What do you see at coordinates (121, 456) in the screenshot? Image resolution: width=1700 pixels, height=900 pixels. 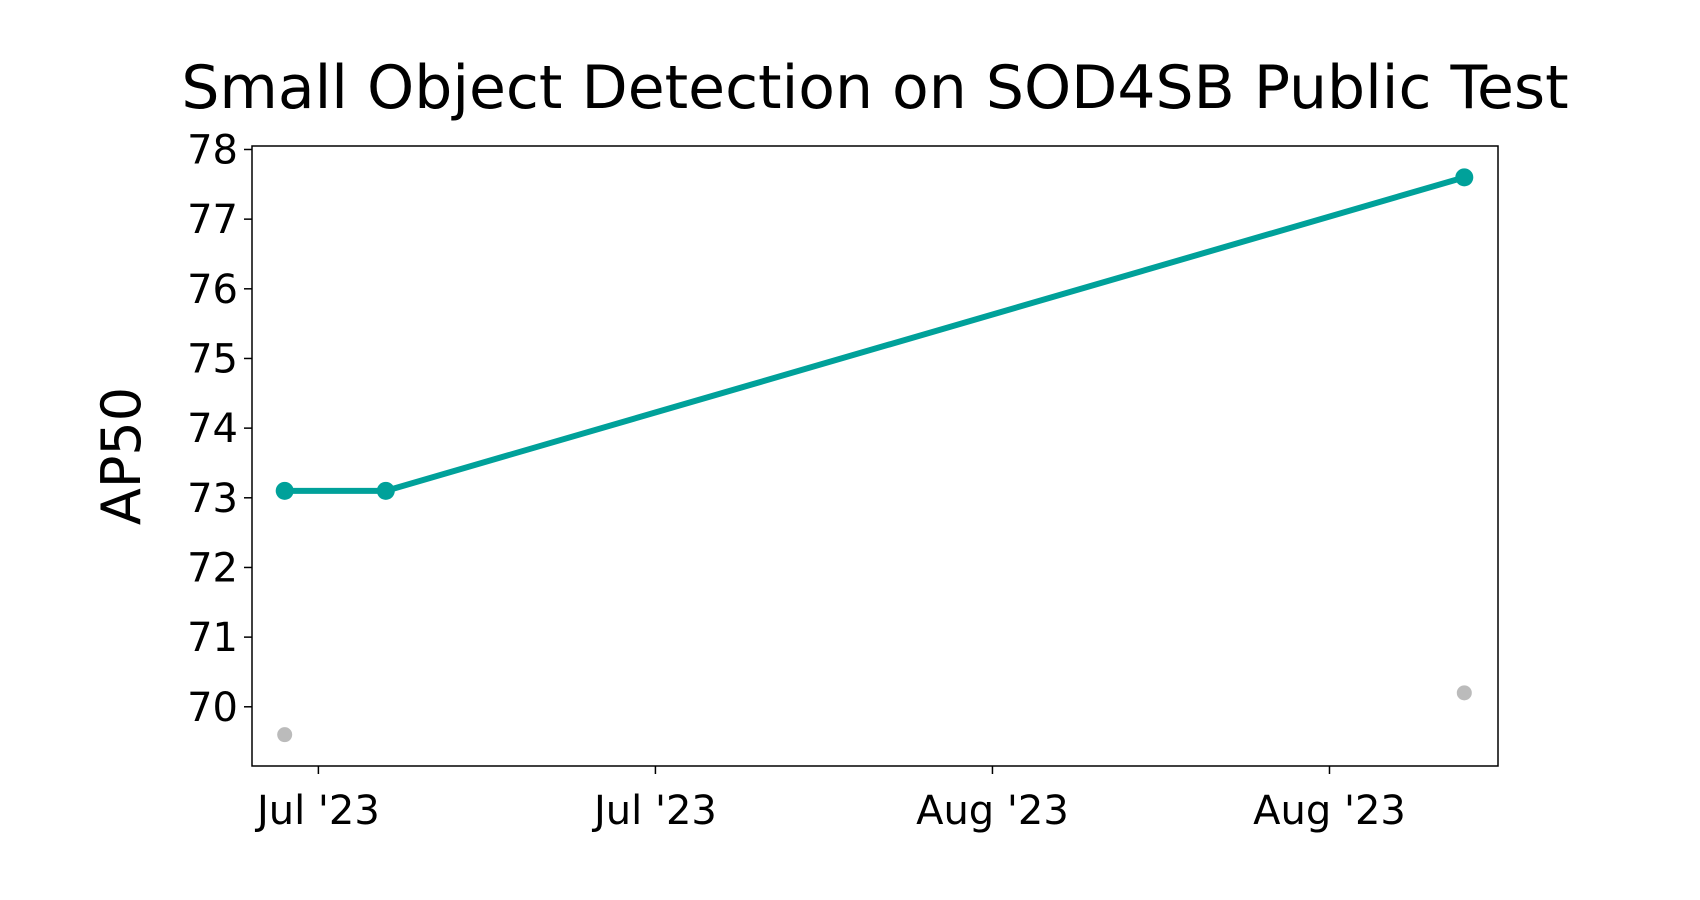 I see `y-axis-label: AP50` at bounding box center [121, 456].